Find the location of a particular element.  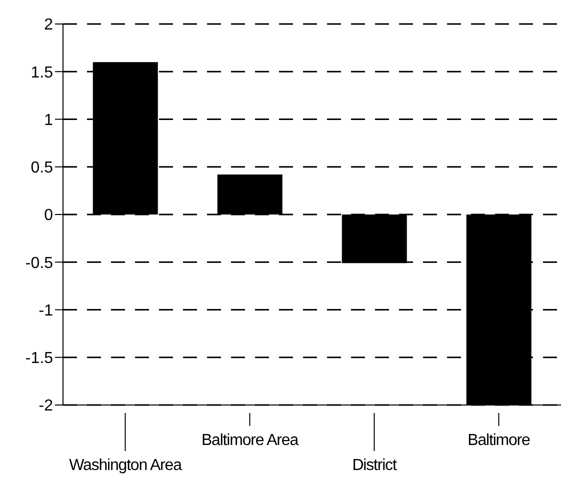

y-tick-label: 0 is located at coordinates (49, 215).